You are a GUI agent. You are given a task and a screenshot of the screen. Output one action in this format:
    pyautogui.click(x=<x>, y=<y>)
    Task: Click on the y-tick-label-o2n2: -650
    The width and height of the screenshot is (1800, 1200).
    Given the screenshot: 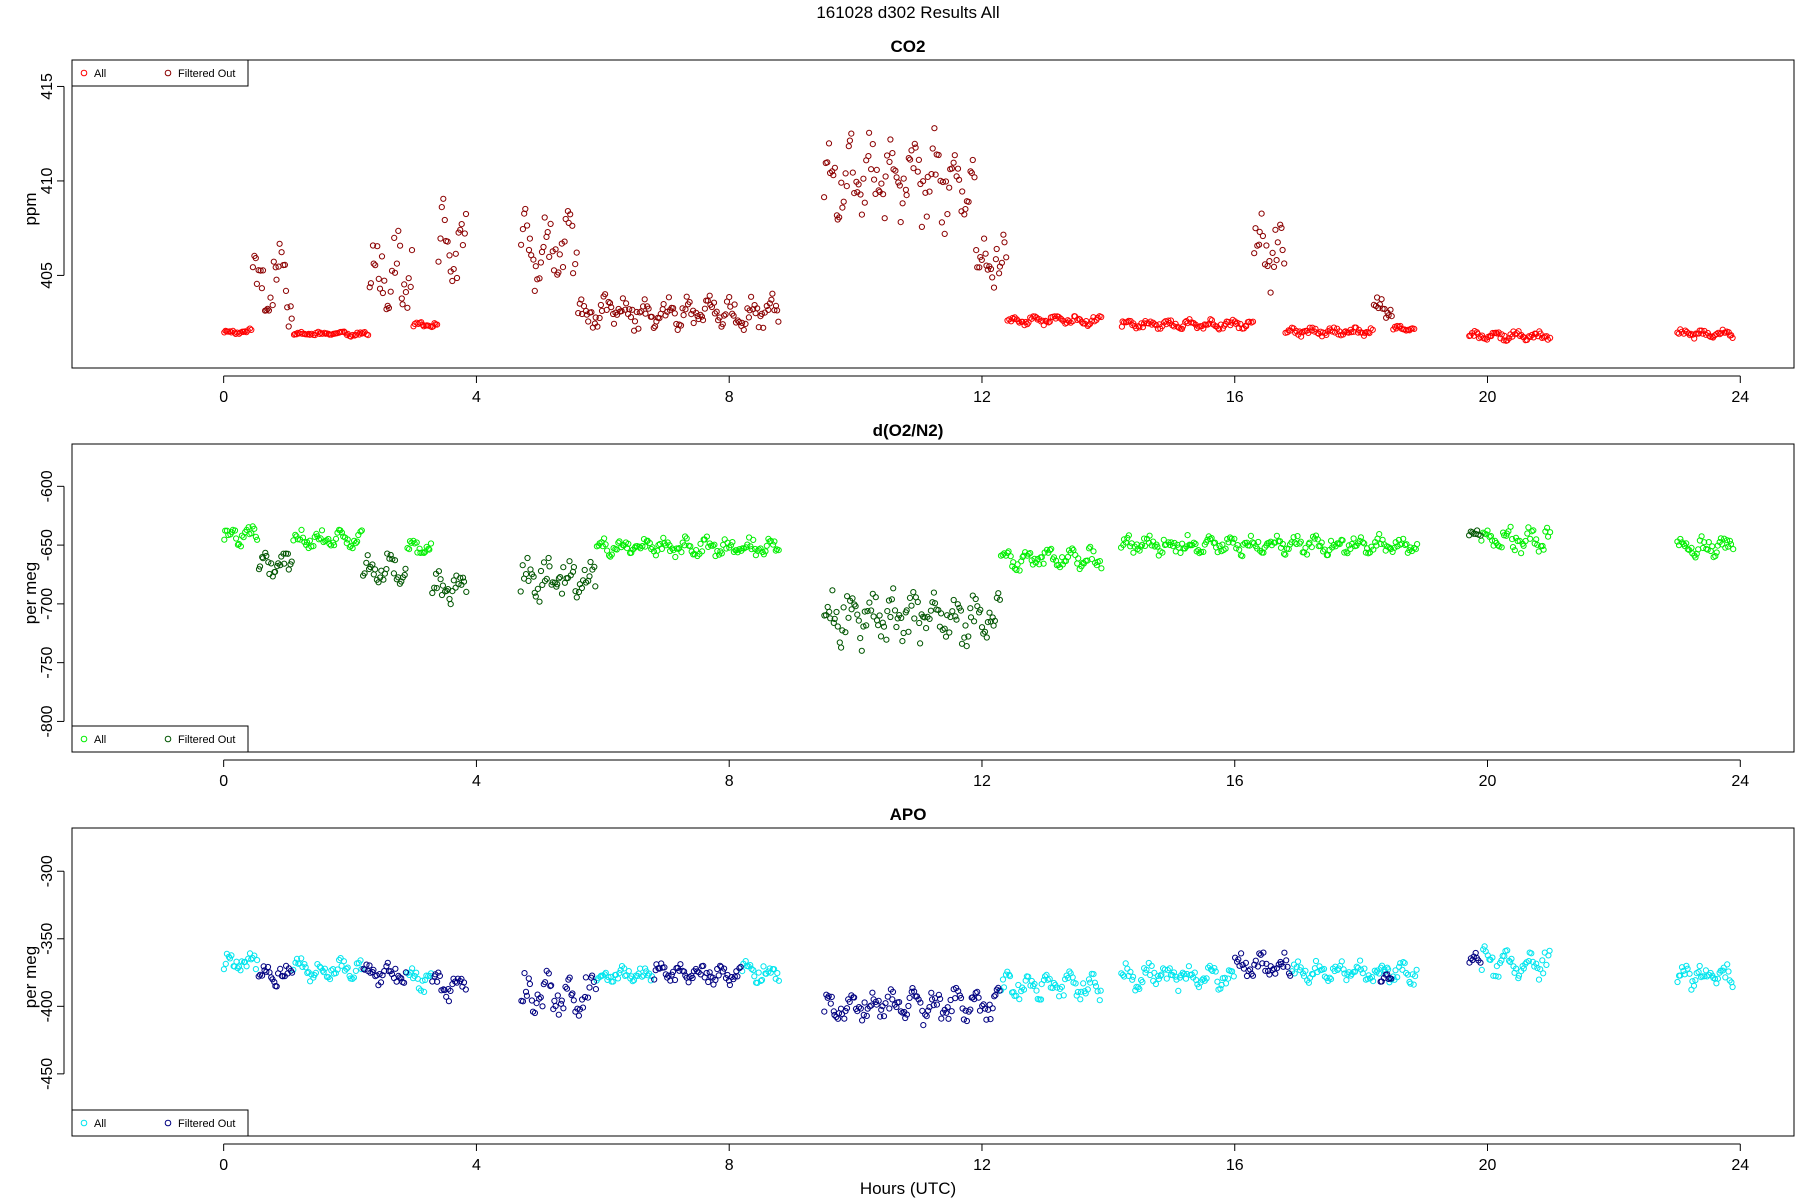 What is the action you would take?
    pyautogui.click(x=47, y=545)
    